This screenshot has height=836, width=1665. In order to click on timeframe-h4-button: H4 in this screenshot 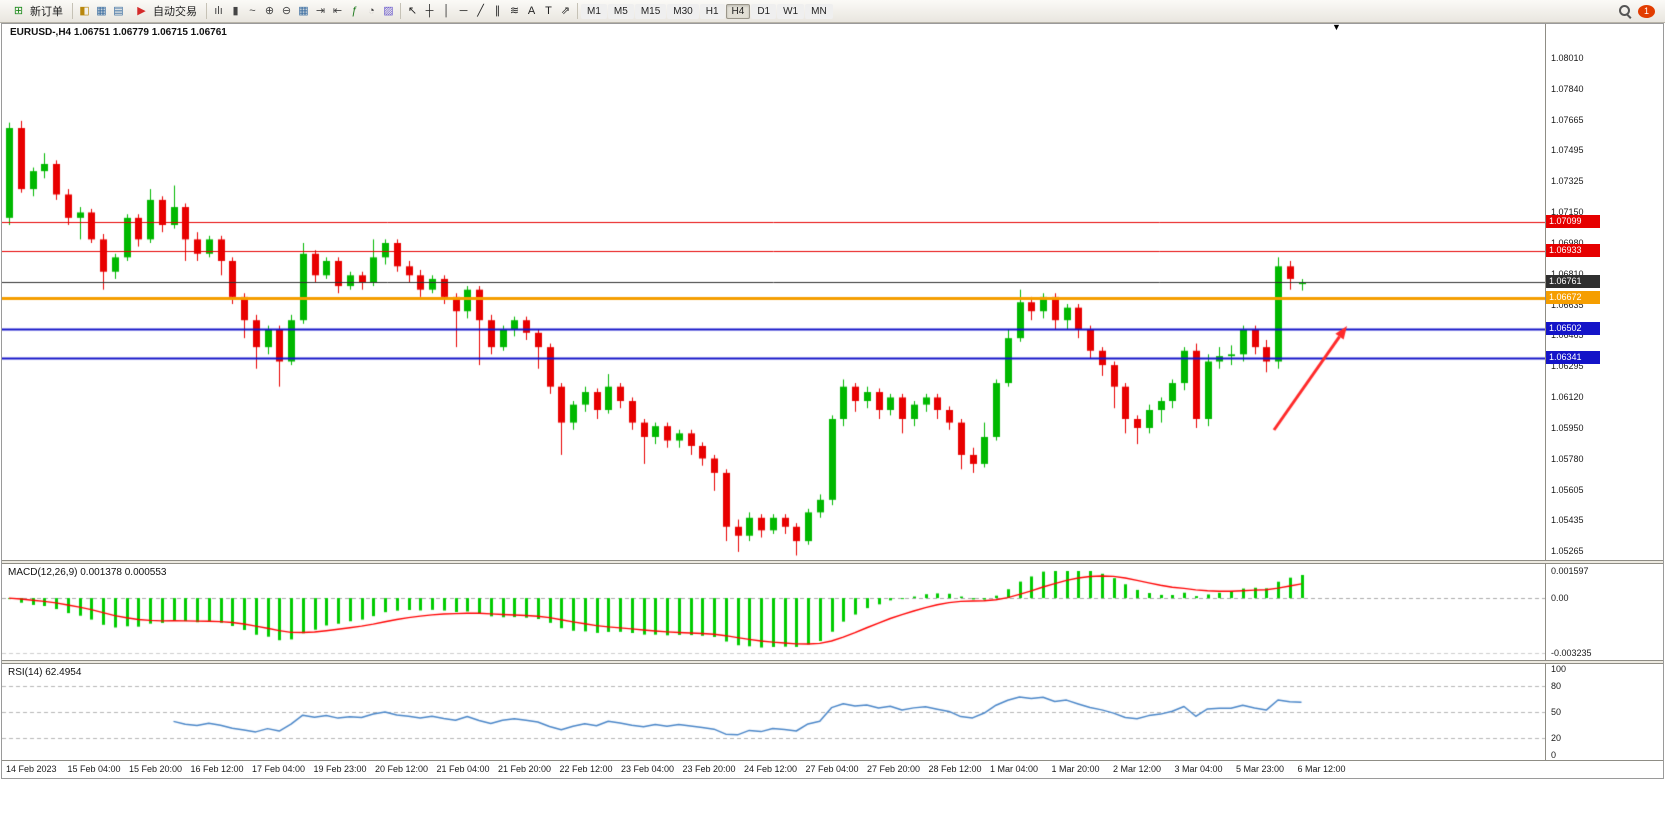, I will do `click(738, 11)`.